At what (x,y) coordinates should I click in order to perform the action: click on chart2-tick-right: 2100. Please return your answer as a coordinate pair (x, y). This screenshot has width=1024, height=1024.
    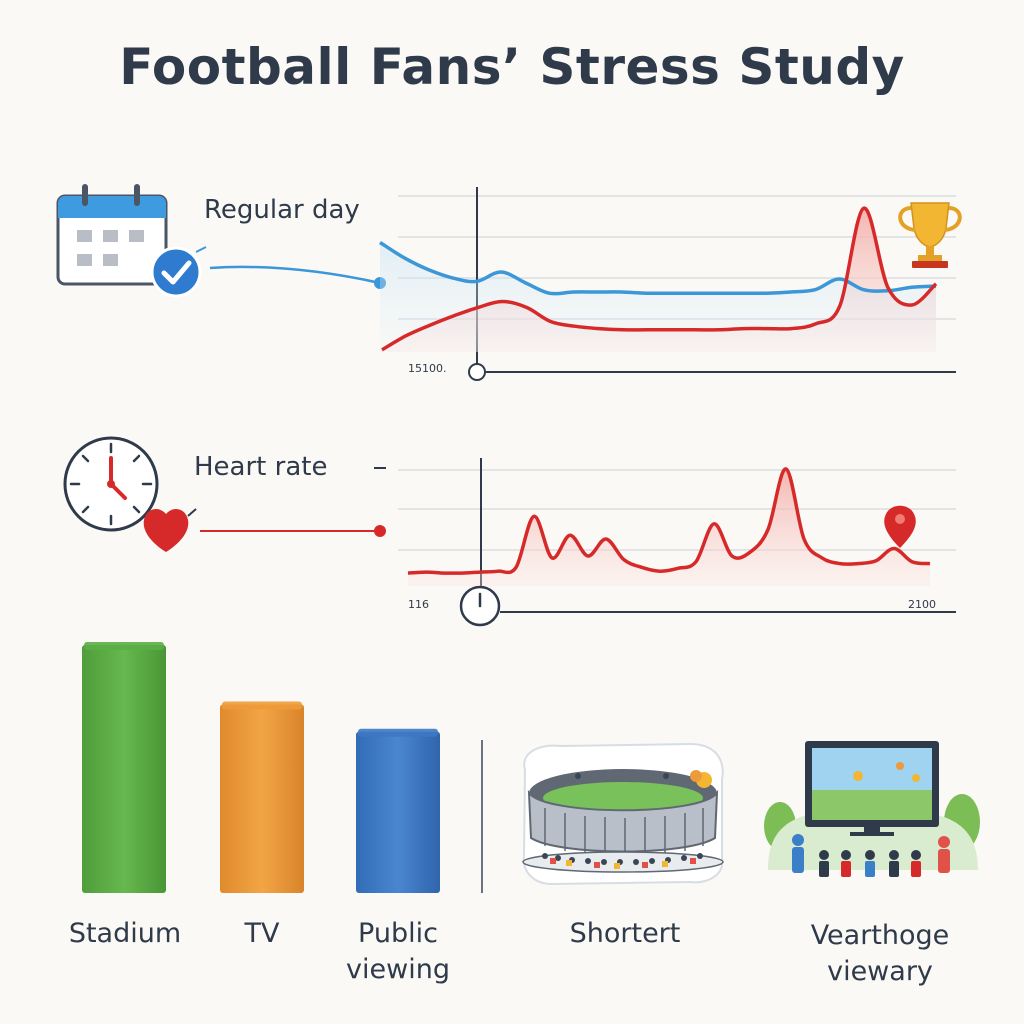
    Looking at the image, I should click on (922, 604).